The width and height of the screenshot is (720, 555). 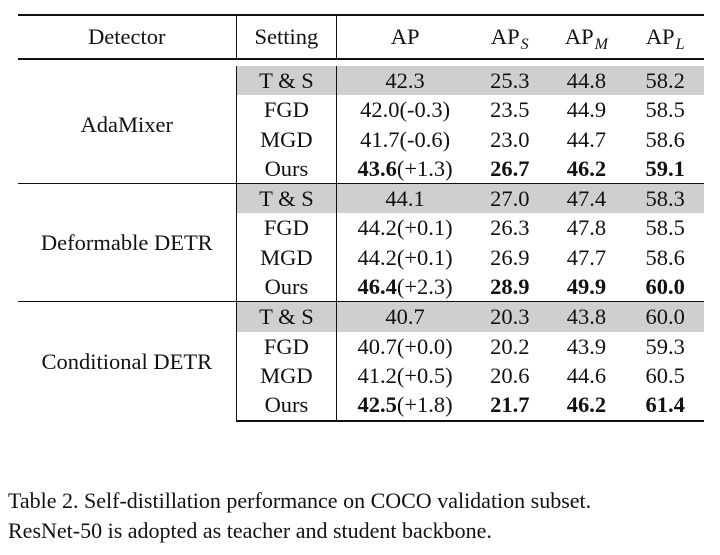 I want to click on ap-medium-cell: 44.9, so click(x=586, y=110).